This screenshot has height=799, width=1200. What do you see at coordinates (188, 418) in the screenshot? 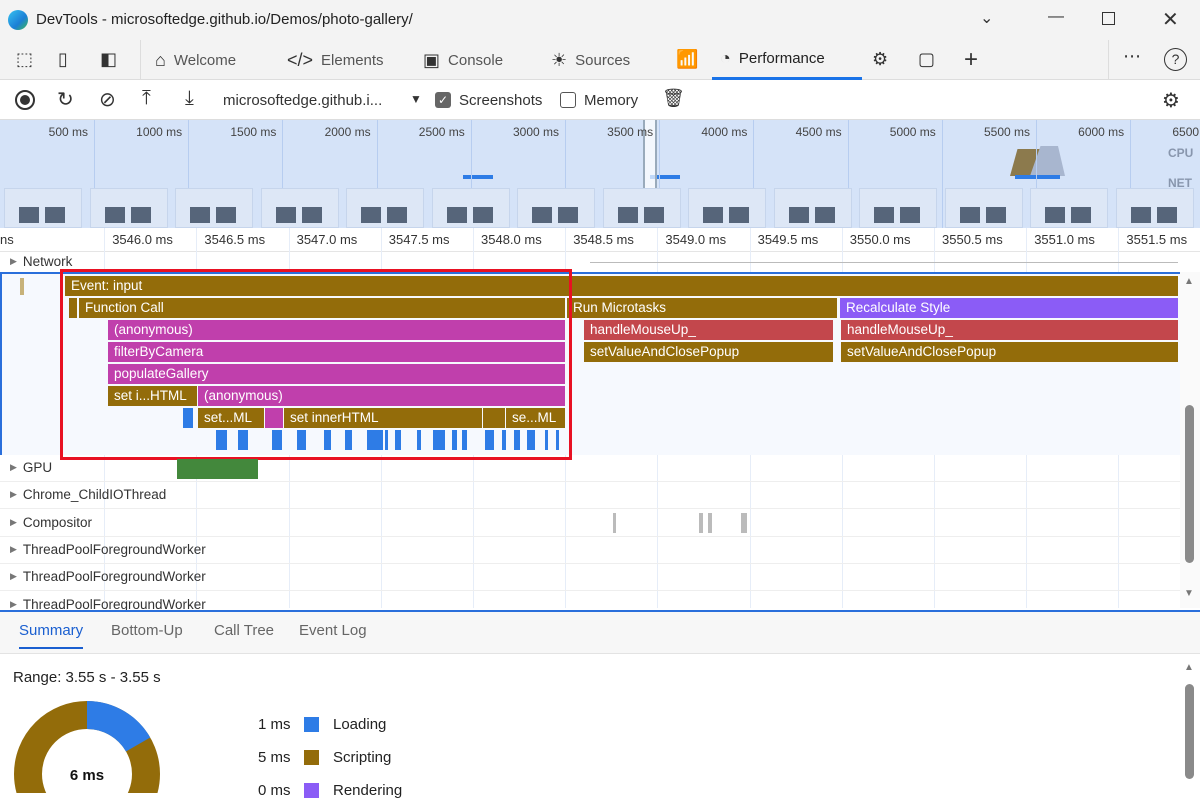
I see `flame-loading` at bounding box center [188, 418].